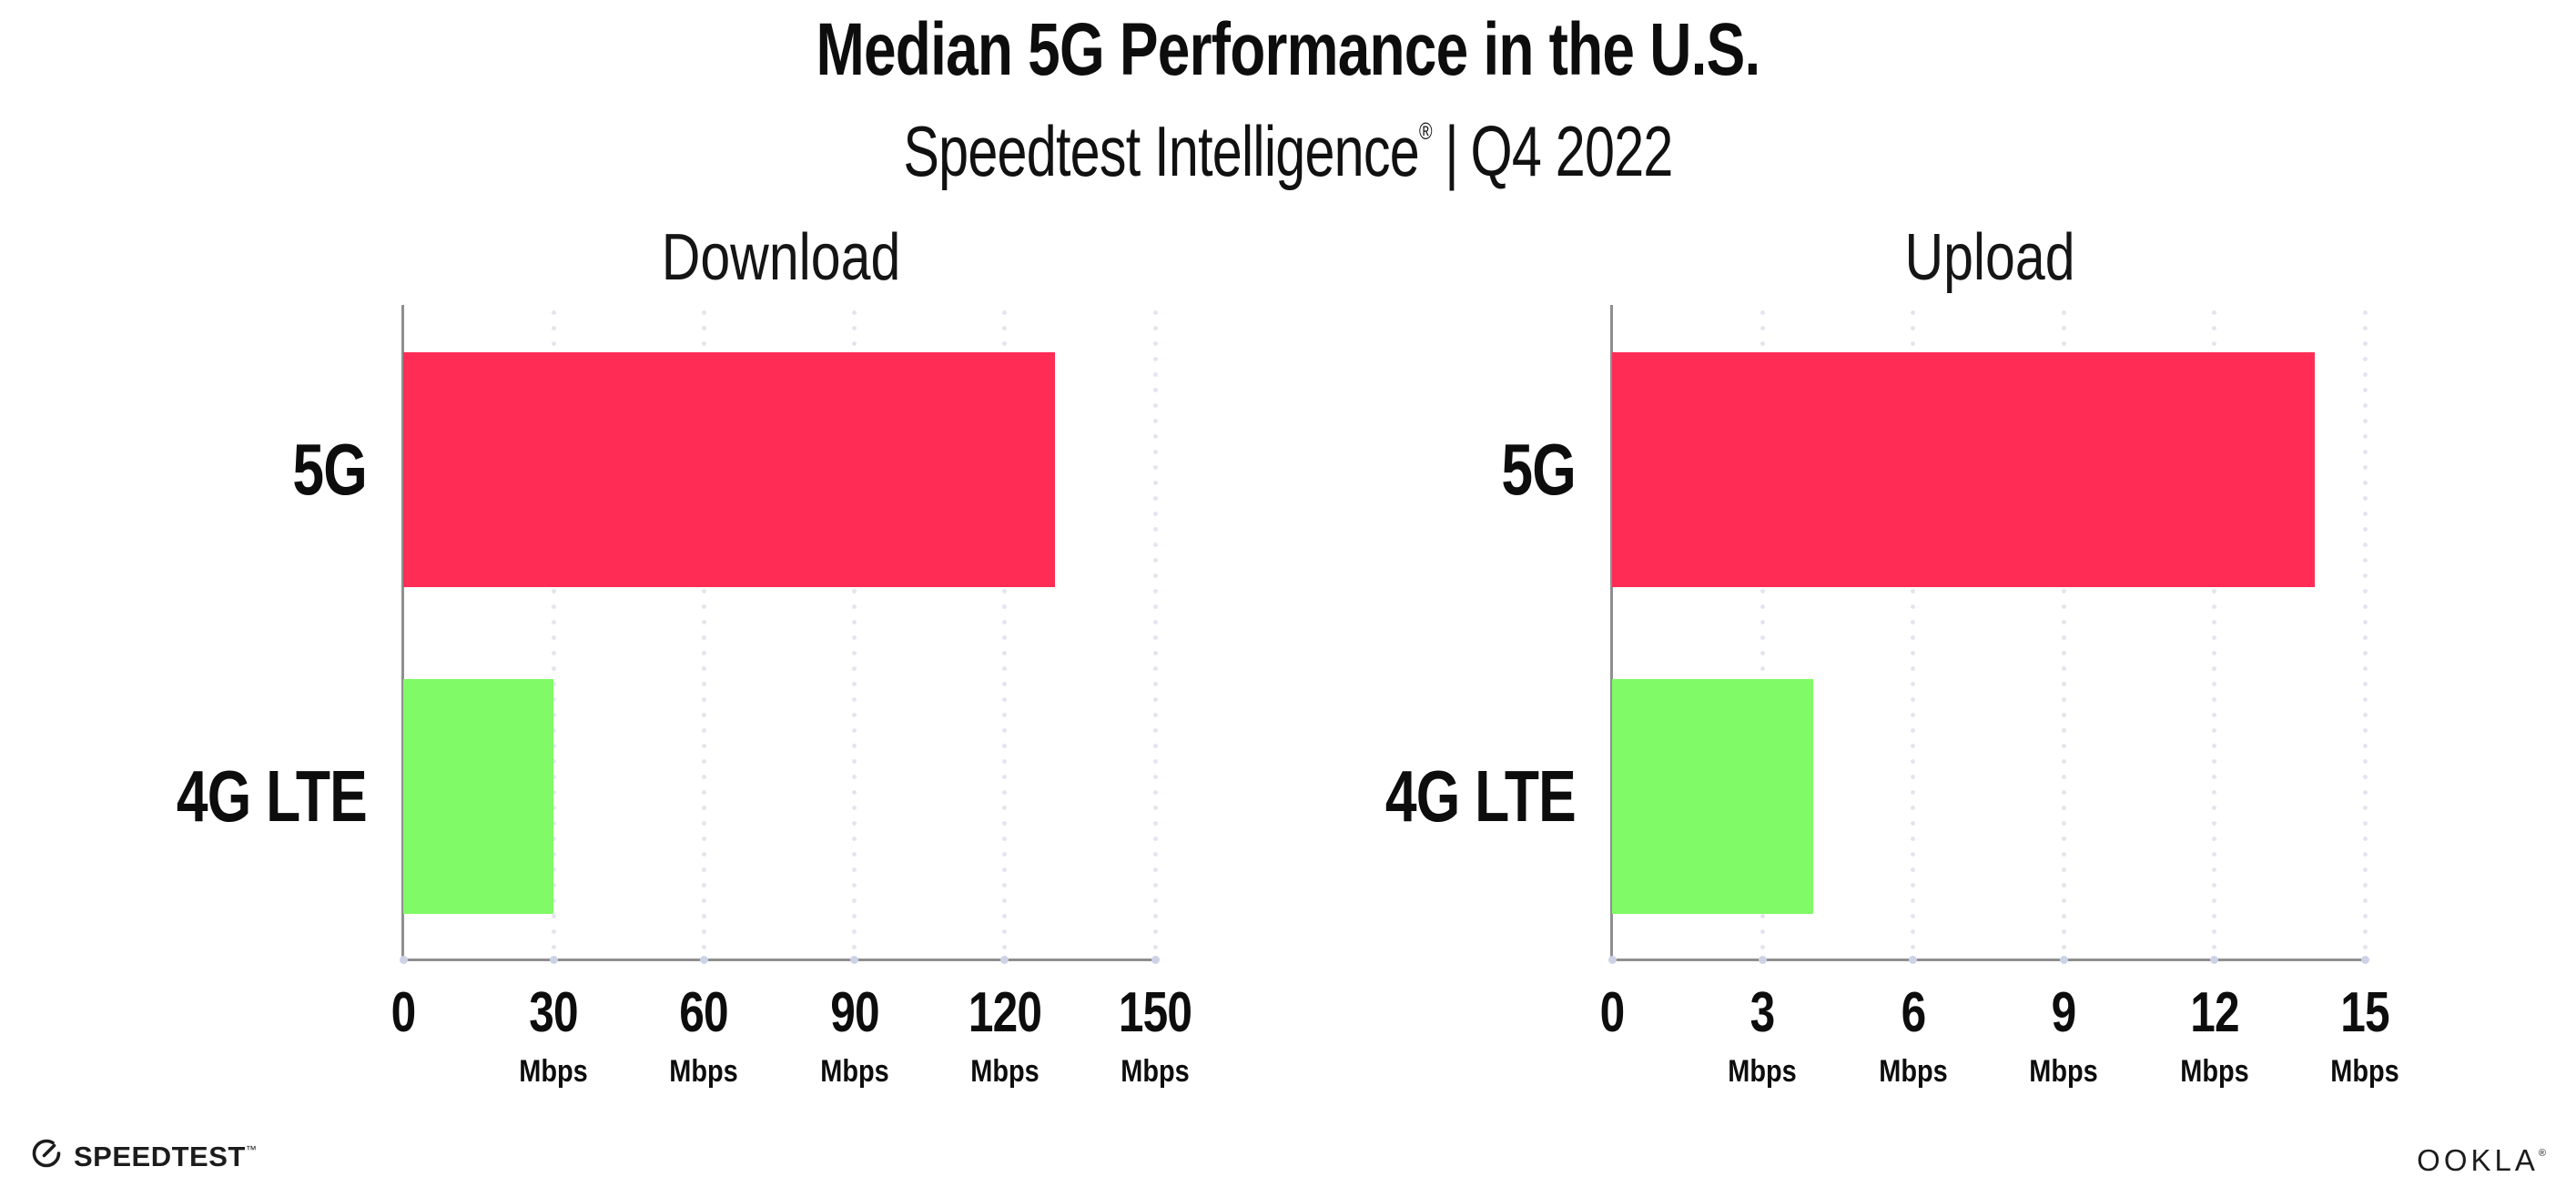 The image size is (2576, 1197). Describe the element at coordinates (2478, 1160) in the screenshot. I see `ookla-wordmark: OOKLA` at that location.